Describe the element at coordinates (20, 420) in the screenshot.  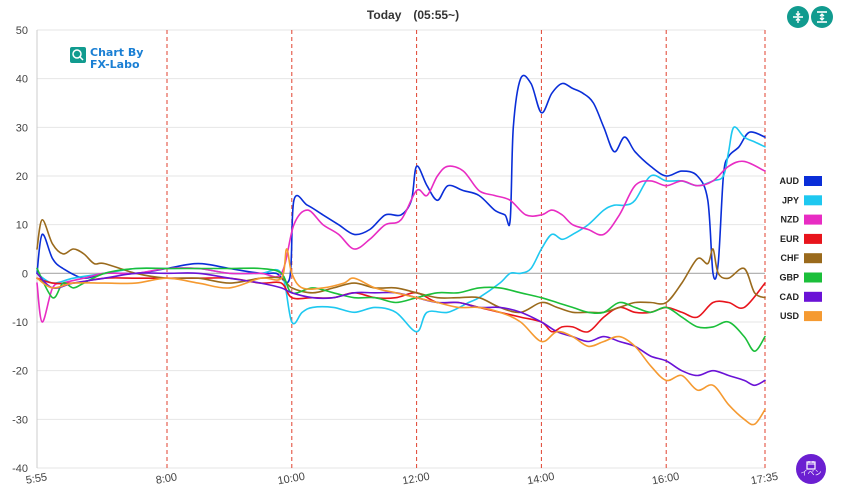
I see `y-tick-label: -30` at that location.